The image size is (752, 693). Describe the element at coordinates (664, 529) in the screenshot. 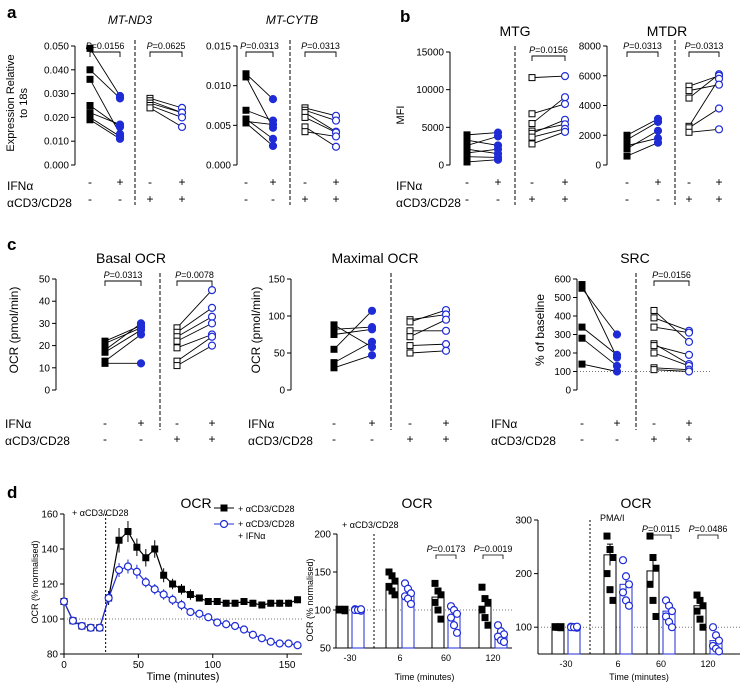

I see `p-number: =0.0115` at that location.